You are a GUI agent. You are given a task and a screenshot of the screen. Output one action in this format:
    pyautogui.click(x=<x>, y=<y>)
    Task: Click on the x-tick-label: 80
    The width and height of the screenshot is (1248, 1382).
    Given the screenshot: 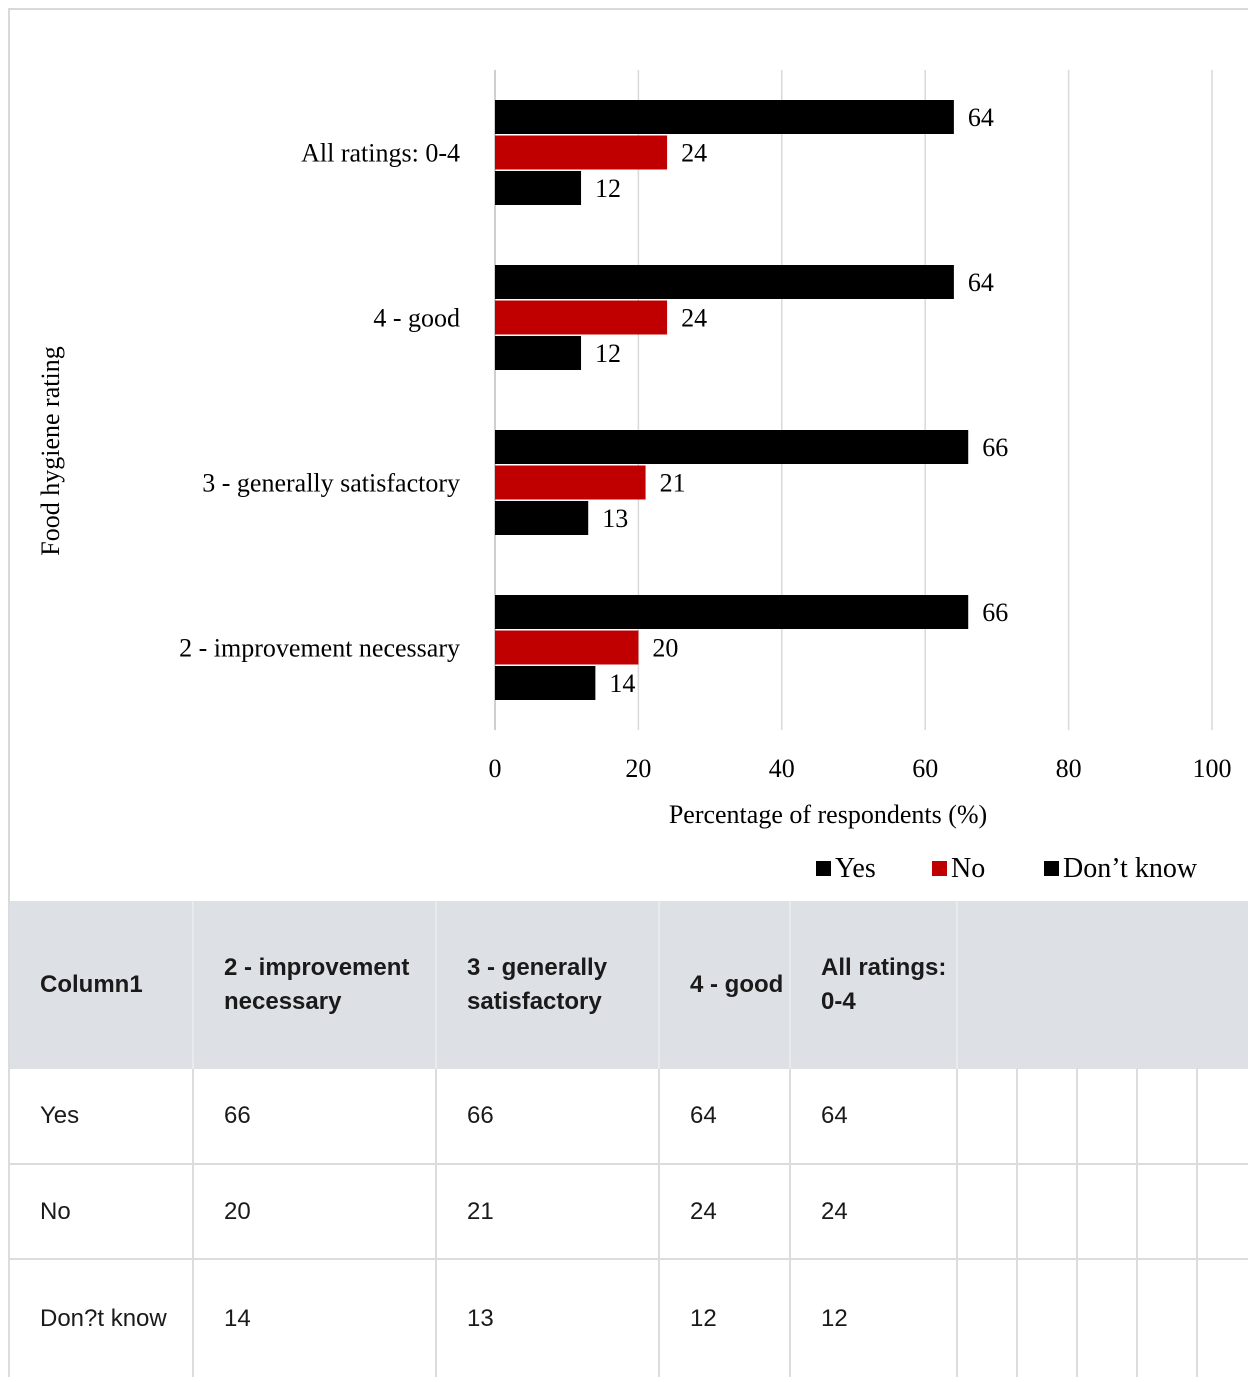 What is the action you would take?
    pyautogui.click(x=1069, y=768)
    